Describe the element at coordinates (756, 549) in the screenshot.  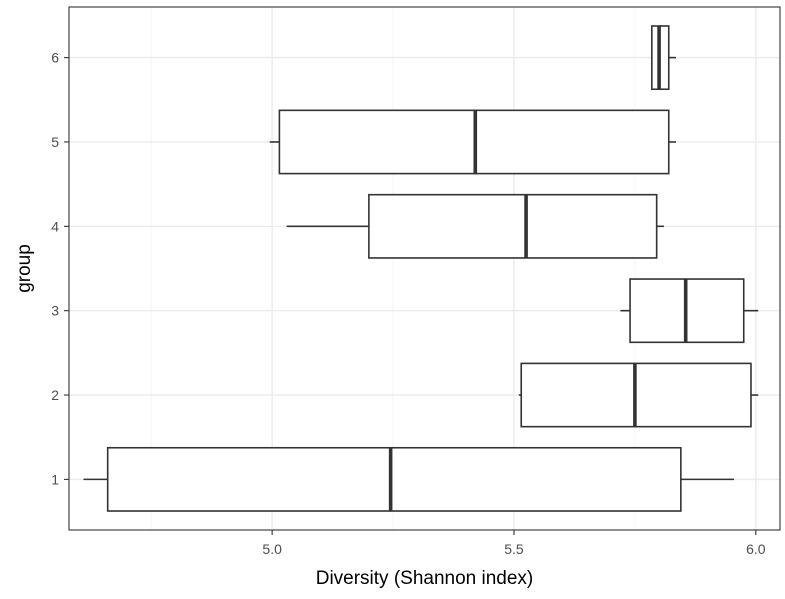
I see `x-tick-label-2: 6.0` at that location.